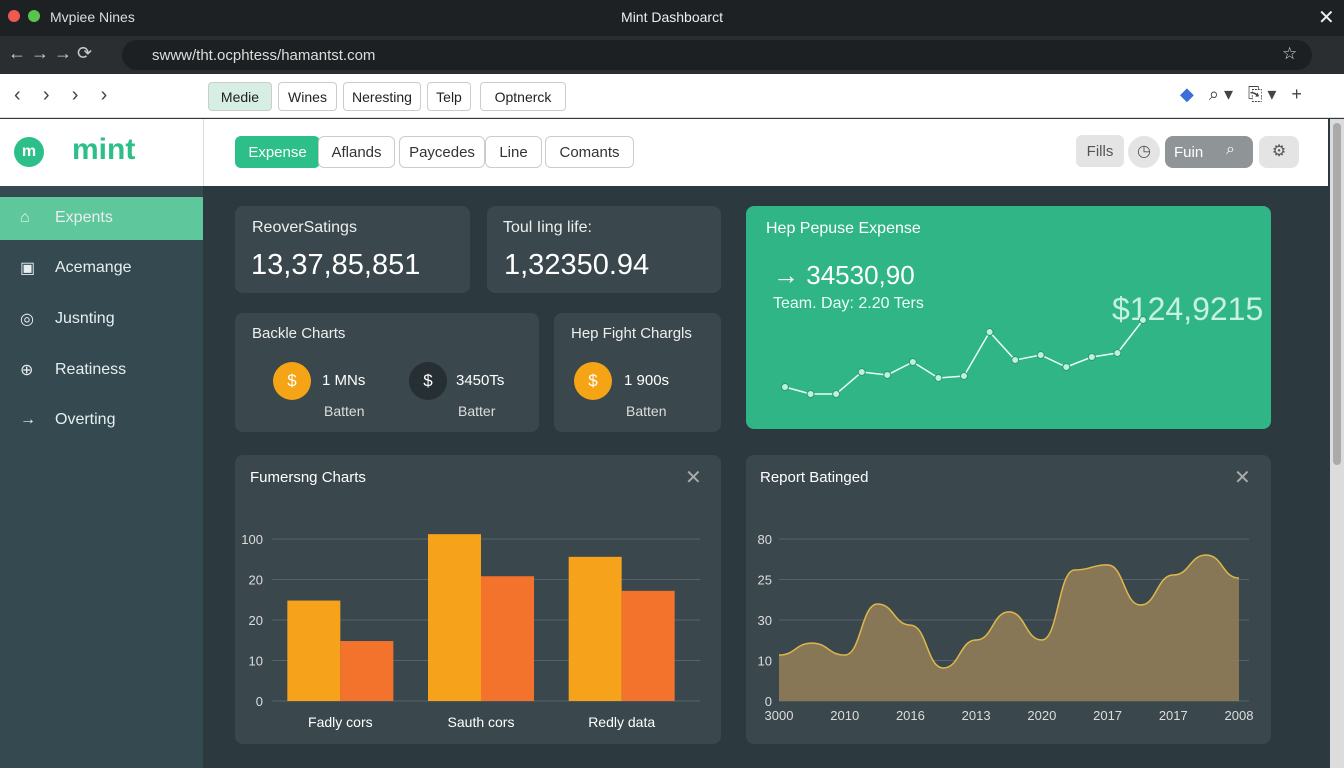 The image size is (1344, 768). What do you see at coordinates (93, 267) in the screenshot?
I see `sidebar-label: Acemange` at bounding box center [93, 267].